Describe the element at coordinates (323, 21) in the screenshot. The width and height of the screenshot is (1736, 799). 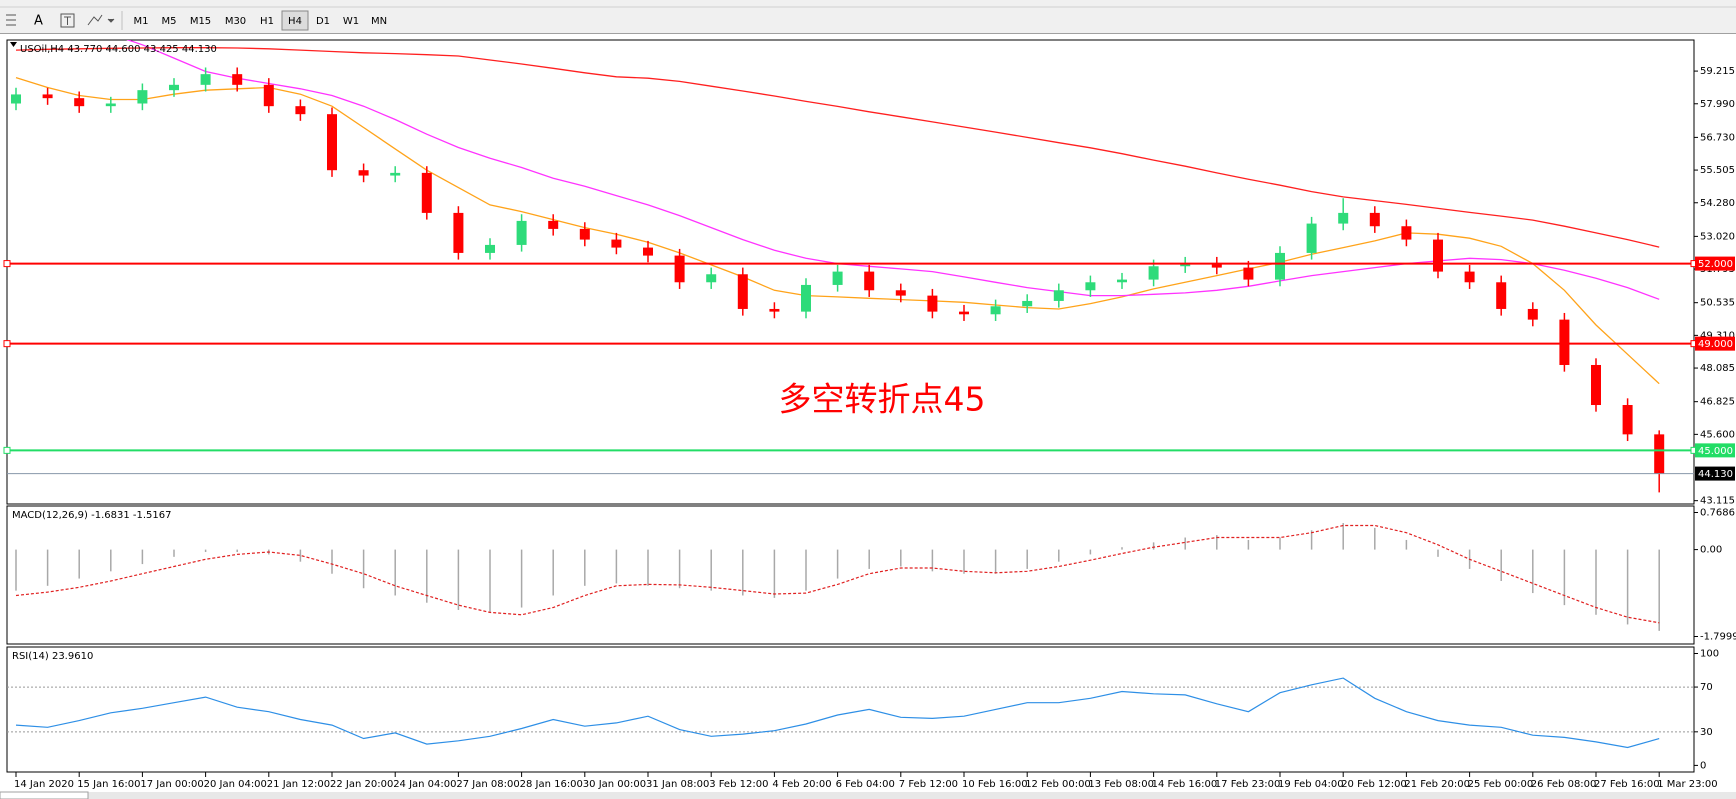
I see `timeframe-label: D1` at that location.